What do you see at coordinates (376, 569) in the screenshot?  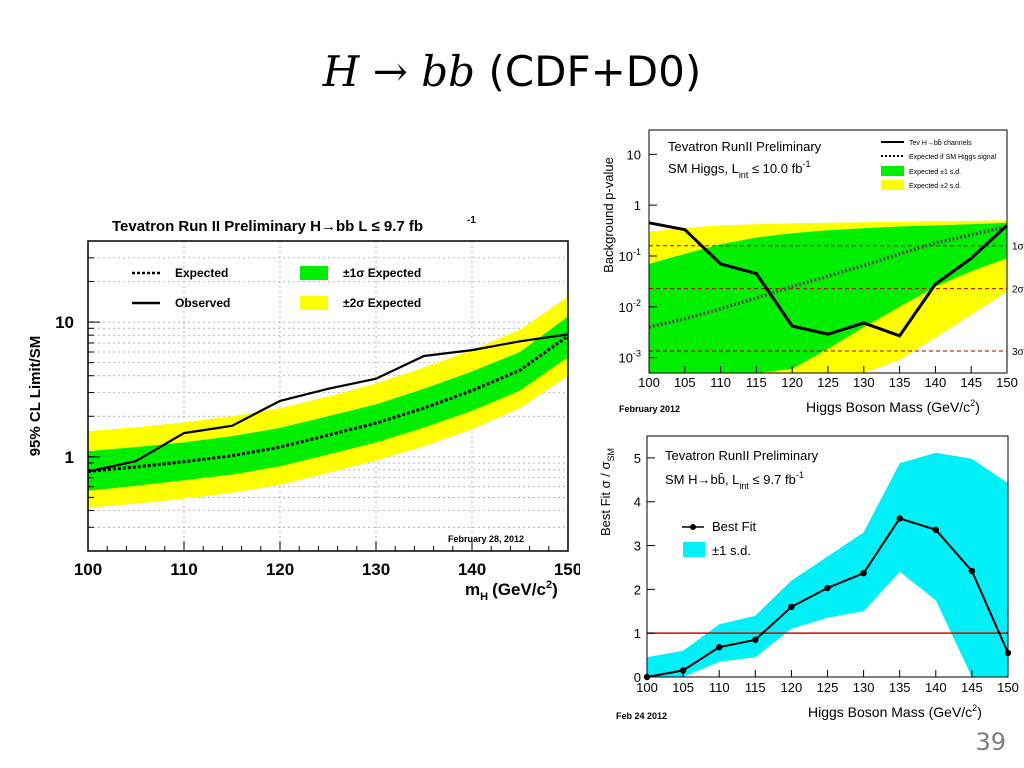 I see `limit-xtick-label: 130` at bounding box center [376, 569].